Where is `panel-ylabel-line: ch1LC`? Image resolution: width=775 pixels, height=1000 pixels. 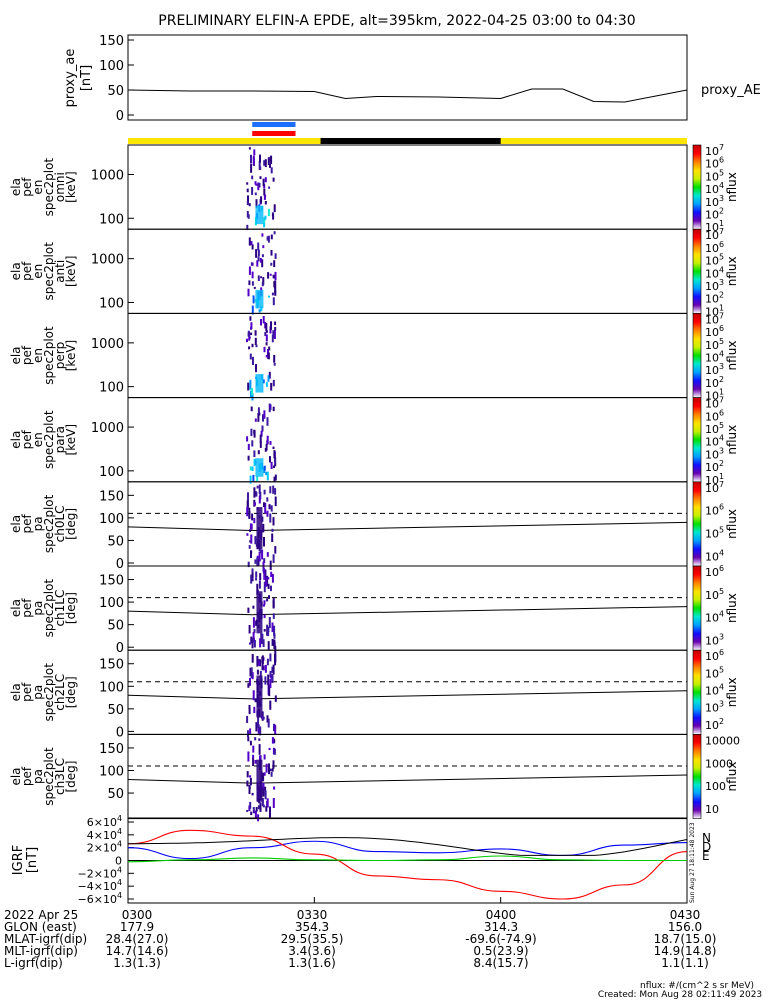 panel-ylabel-line: ch1LC is located at coordinates (60, 608).